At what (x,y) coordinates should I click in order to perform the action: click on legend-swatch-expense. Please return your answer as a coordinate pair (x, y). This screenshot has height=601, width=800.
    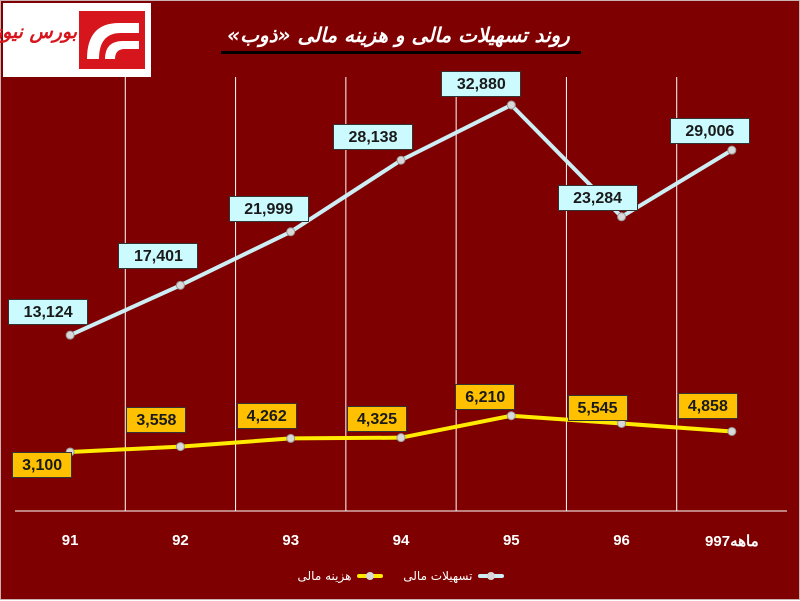
    Looking at the image, I should click on (370, 576).